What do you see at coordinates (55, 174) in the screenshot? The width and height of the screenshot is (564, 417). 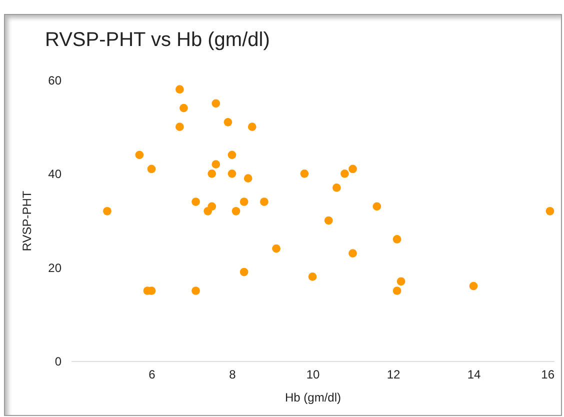 I see `y-tick-label: 40` at bounding box center [55, 174].